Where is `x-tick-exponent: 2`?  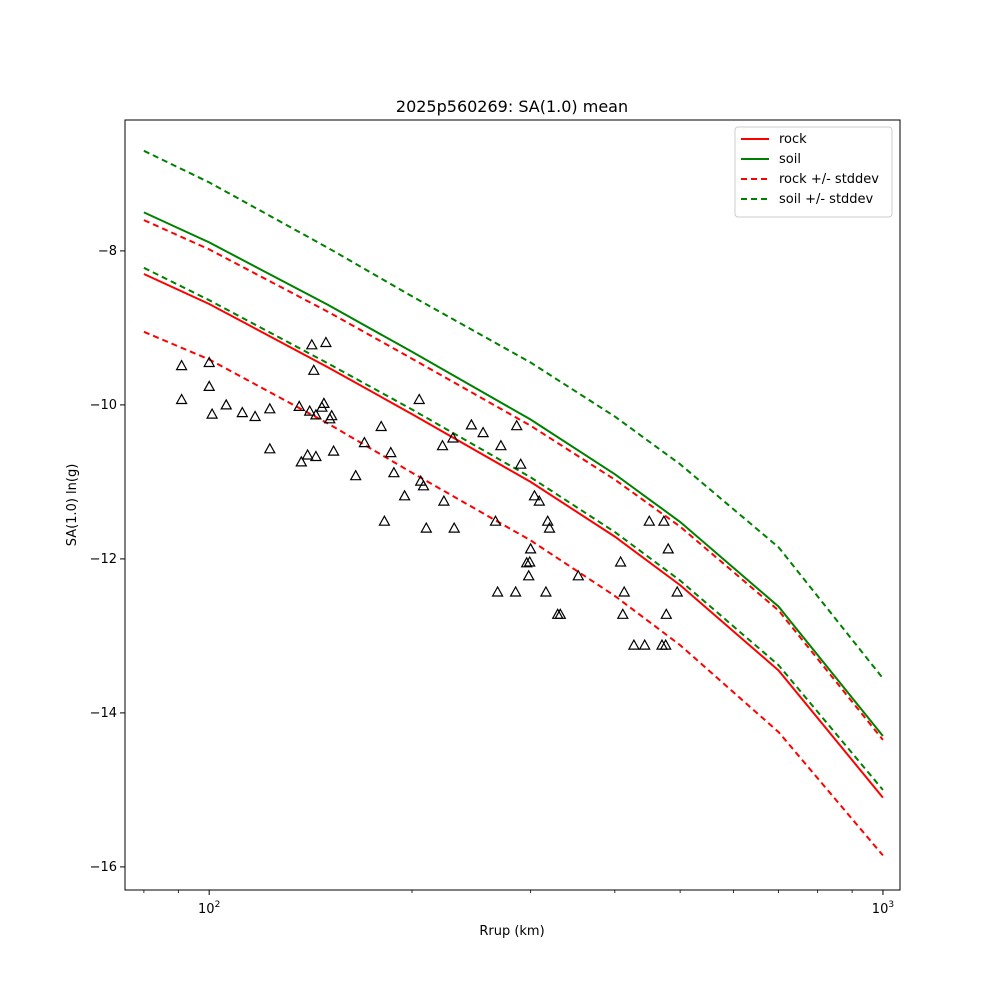
x-tick-exponent: 2 is located at coordinates (218, 905).